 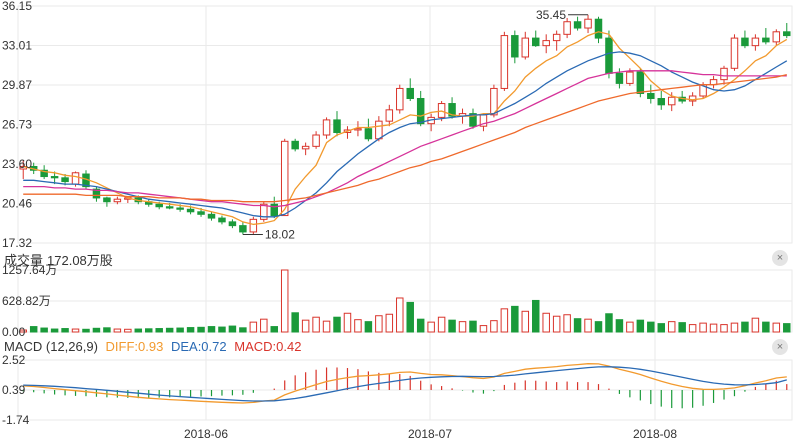 What do you see at coordinates (17, 46) in the screenshot?
I see `price-tick-label: 33.01` at bounding box center [17, 46].